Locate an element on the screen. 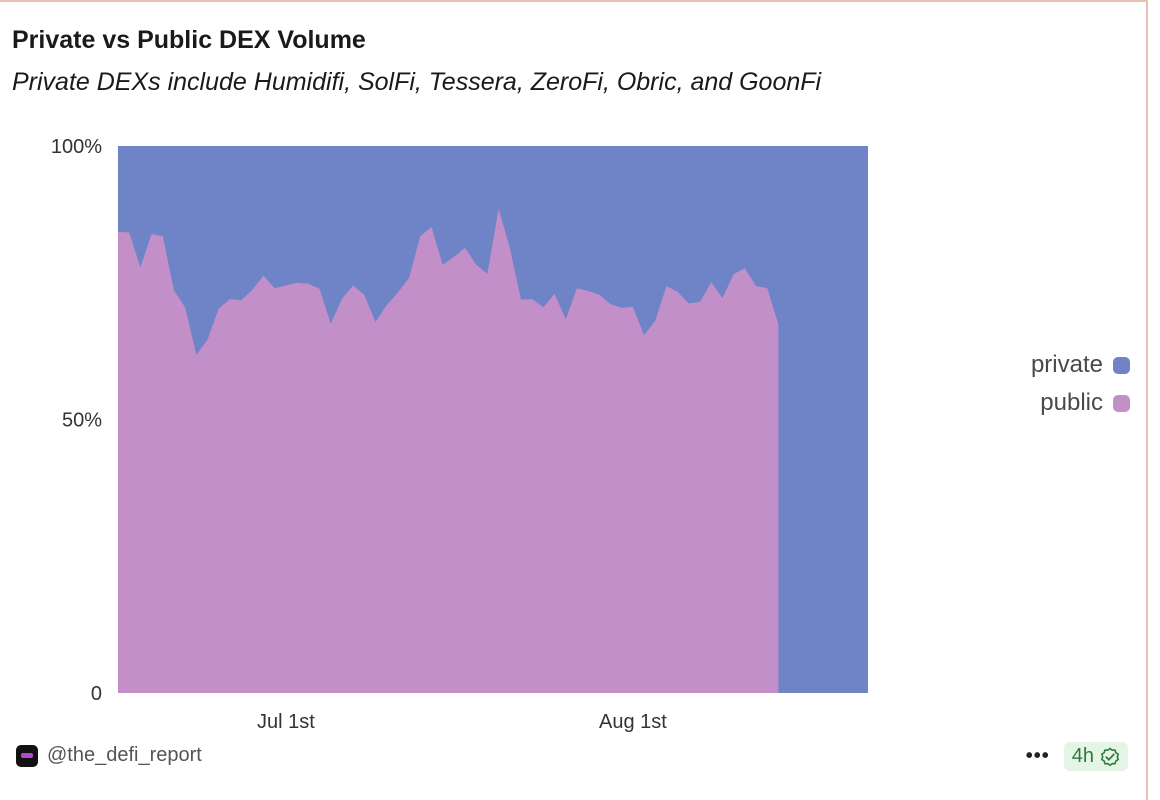 The width and height of the screenshot is (1160, 800). legend-item-public: public is located at coordinates (1065, 403).